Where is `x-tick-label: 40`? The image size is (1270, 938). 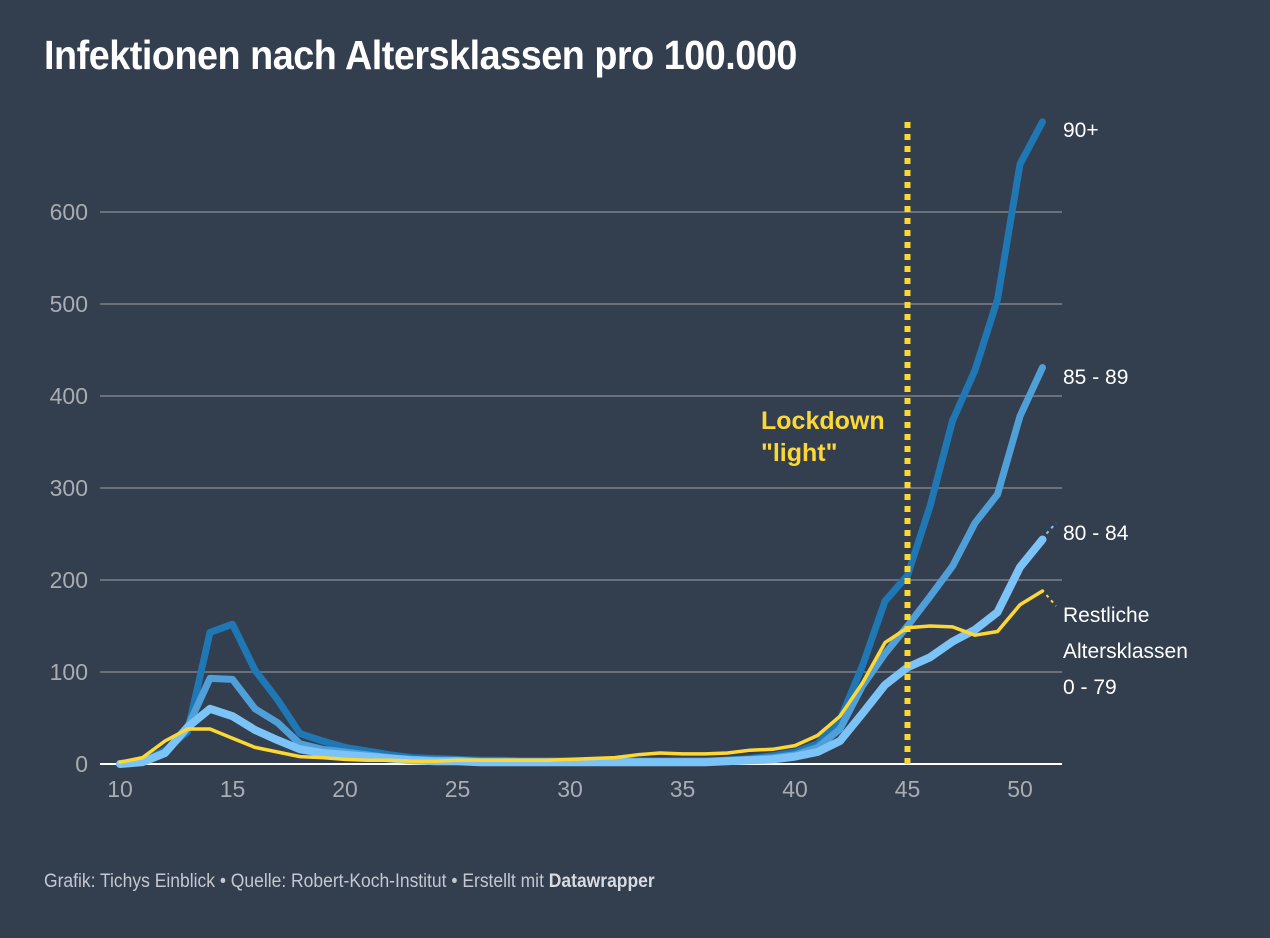 x-tick-label: 40 is located at coordinates (795, 789).